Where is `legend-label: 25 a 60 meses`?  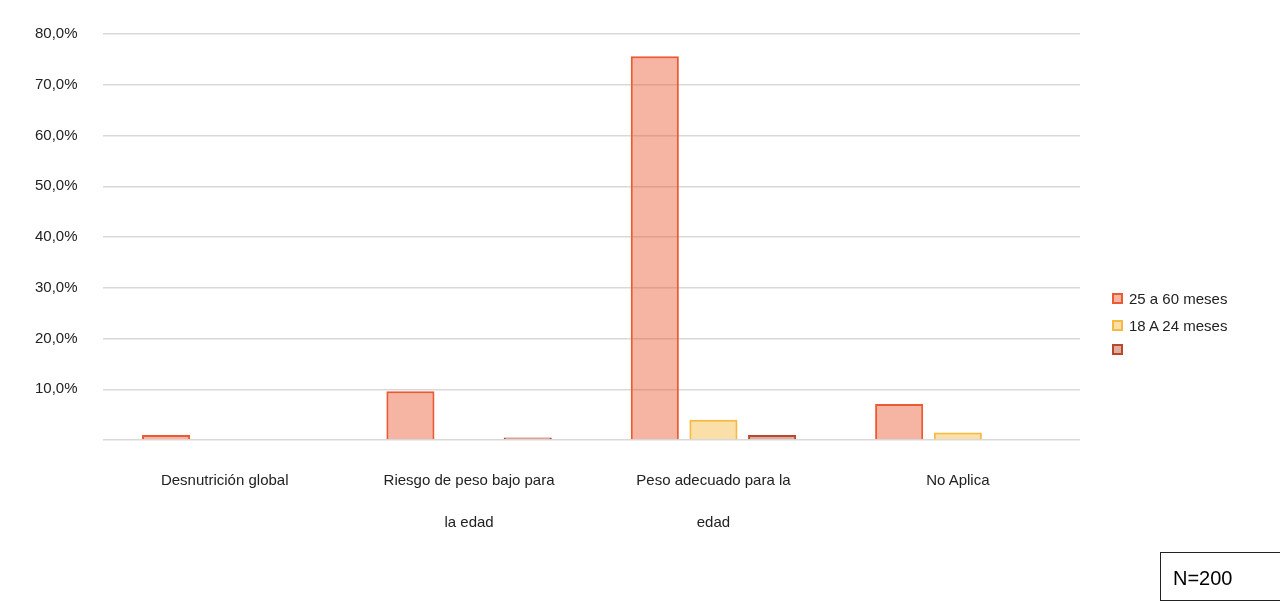
legend-label: 25 a 60 meses is located at coordinates (1178, 298).